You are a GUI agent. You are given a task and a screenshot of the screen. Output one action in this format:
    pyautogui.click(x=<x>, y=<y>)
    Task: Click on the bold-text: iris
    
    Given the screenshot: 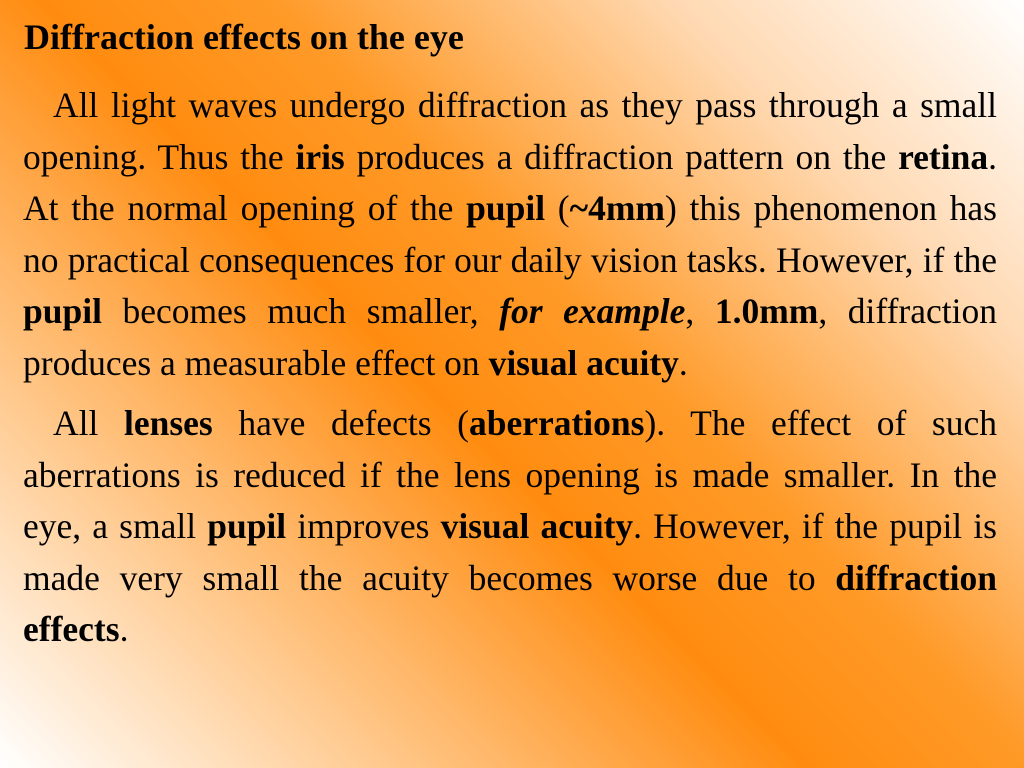 What is the action you would take?
    pyautogui.click(x=320, y=156)
    